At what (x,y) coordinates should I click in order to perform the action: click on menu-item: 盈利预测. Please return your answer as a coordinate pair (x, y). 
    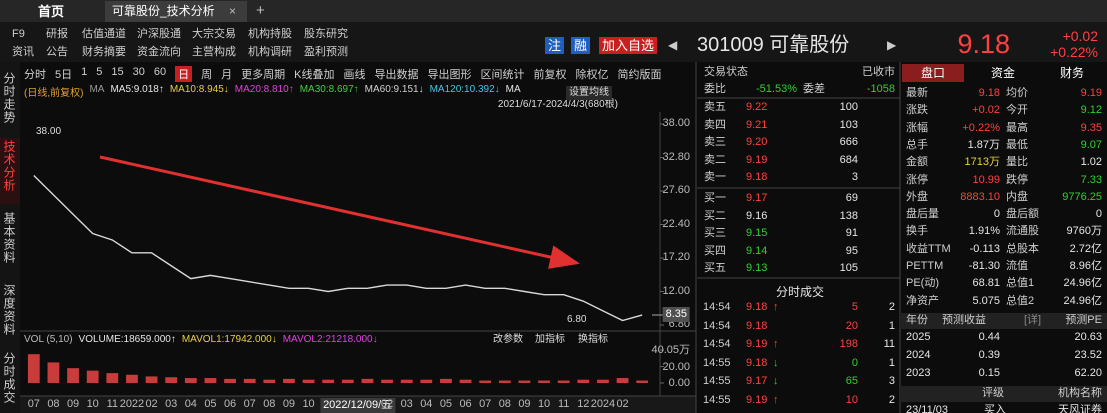
    Looking at the image, I should click on (326, 52).